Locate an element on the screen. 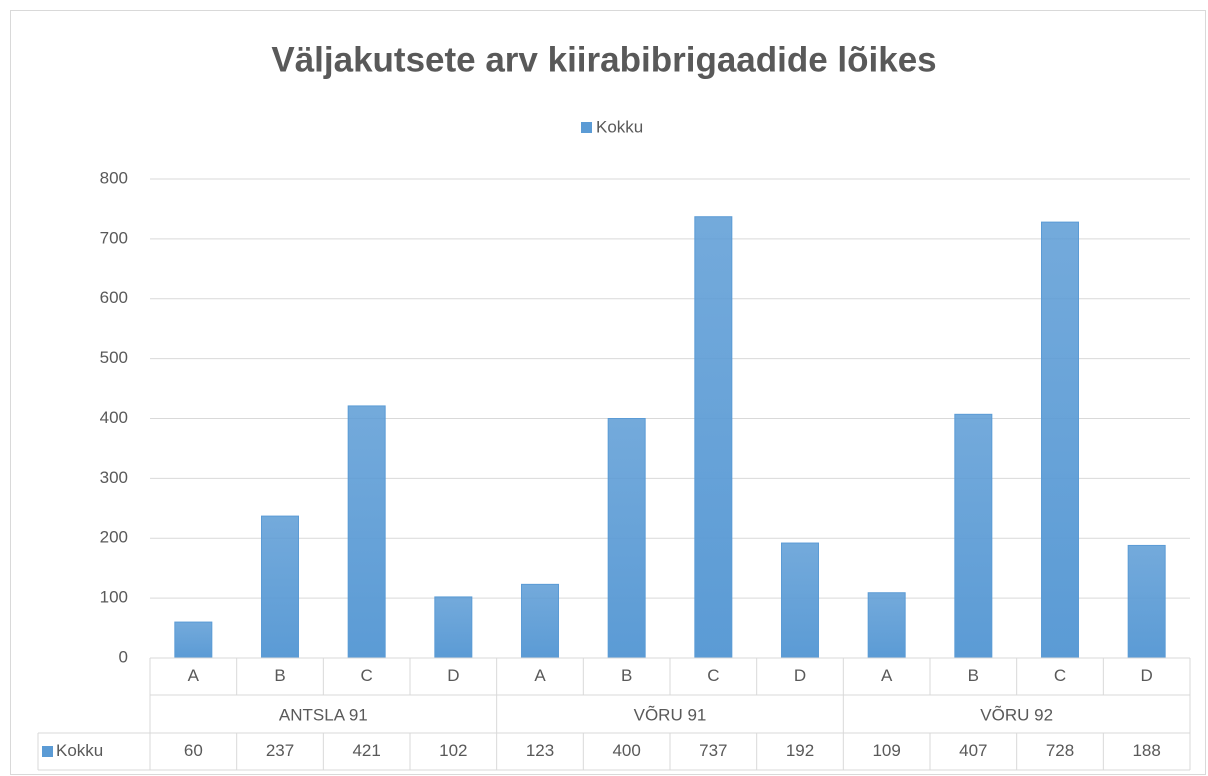 Image resolution: width=1208 pixels, height=776 pixels. data-table-value: 192 is located at coordinates (800, 750).